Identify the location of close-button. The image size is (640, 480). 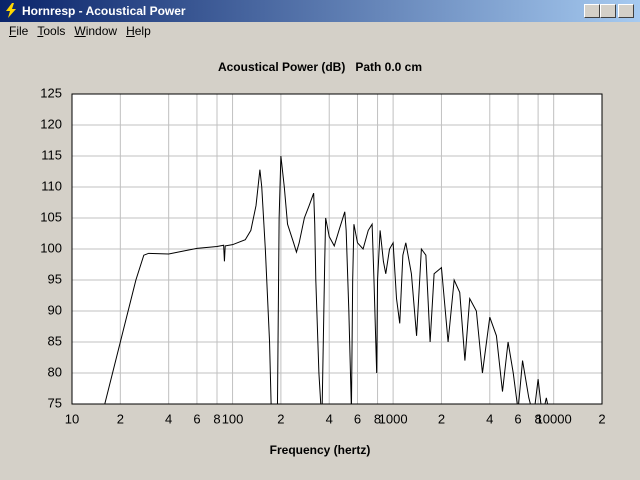
(626, 11).